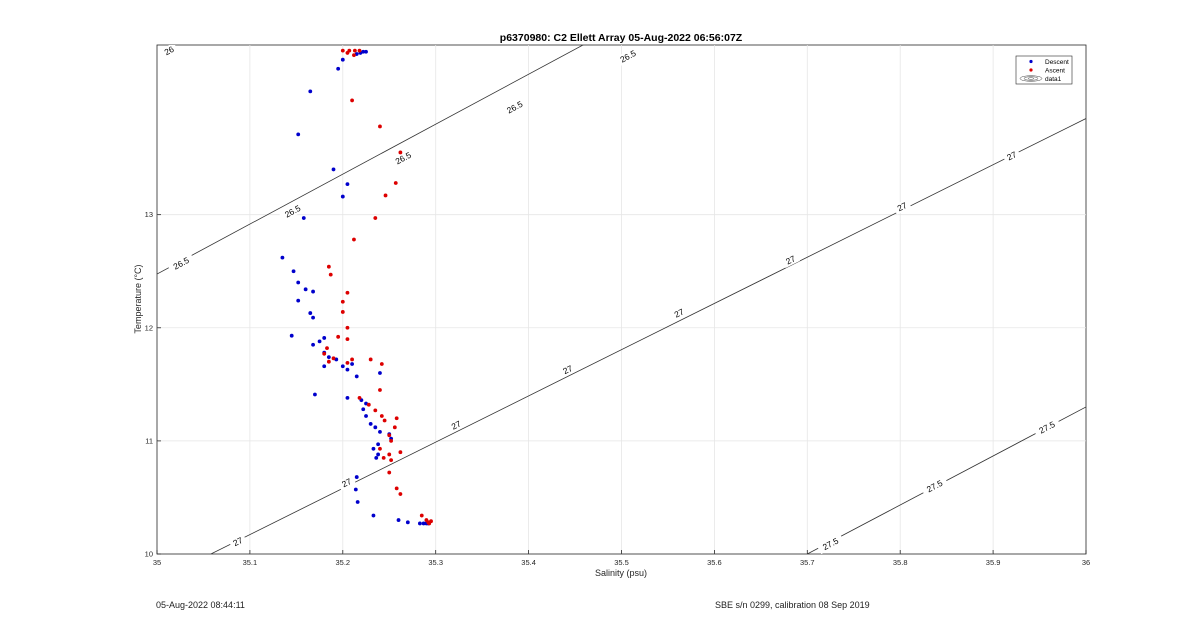 The image size is (1200, 627). I want to click on y-tick-label: 11, so click(149, 440).